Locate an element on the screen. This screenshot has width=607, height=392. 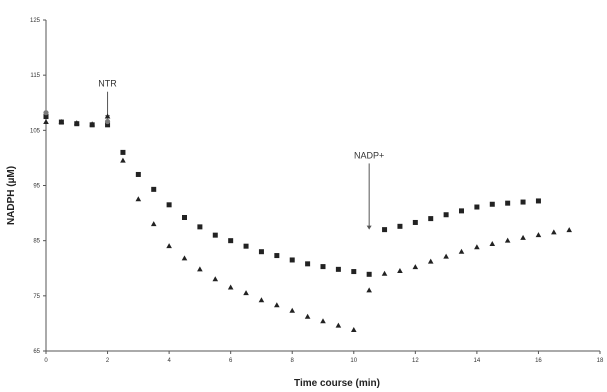
x-tick-label: 18 is located at coordinates (600, 361).